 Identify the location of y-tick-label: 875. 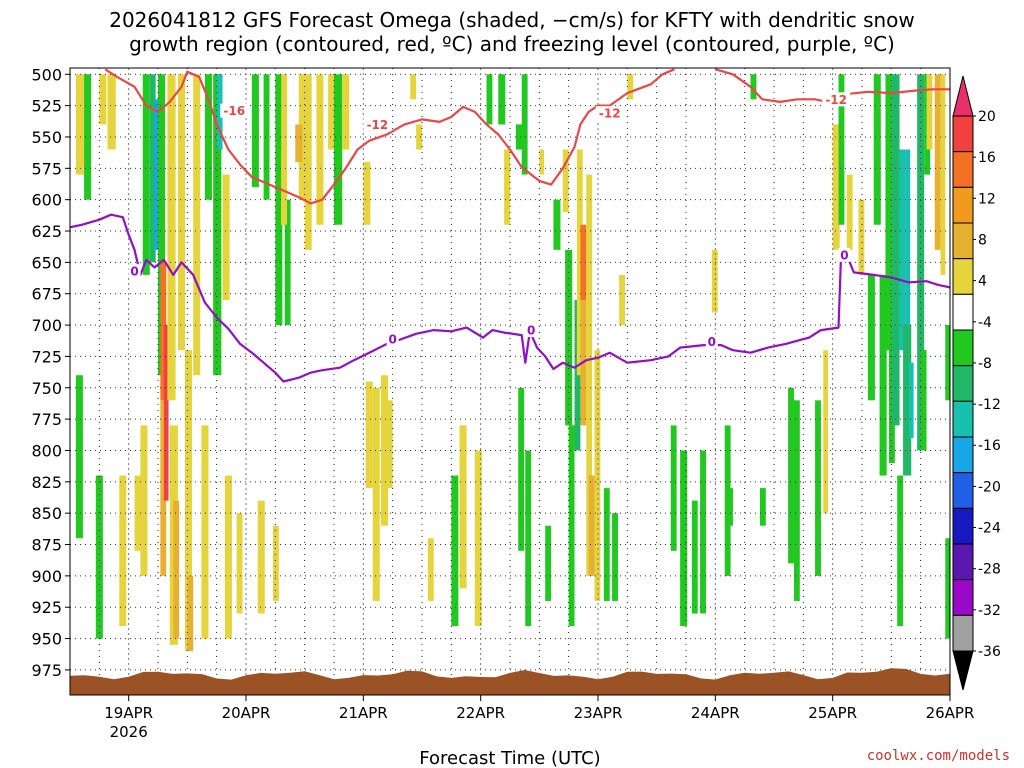
(46, 545).